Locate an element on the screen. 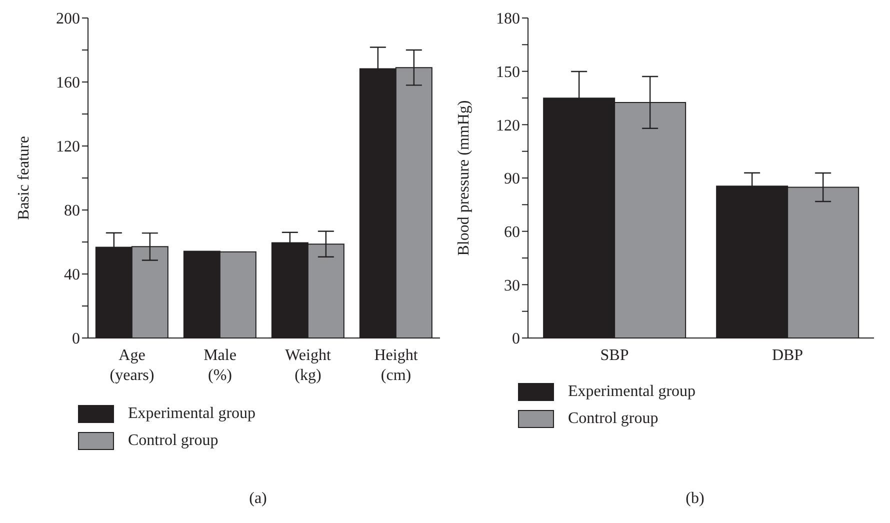 The width and height of the screenshot is (890, 523). y-tick-label: 90 is located at coordinates (512, 179).